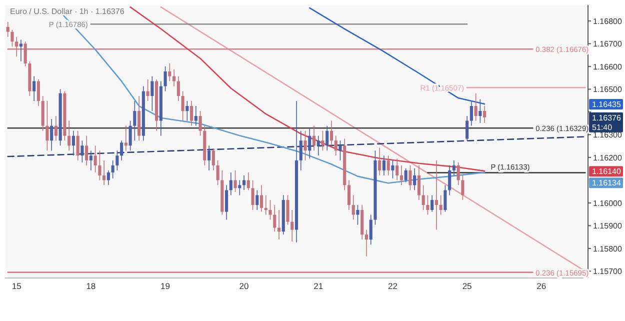 This screenshot has width=625, height=321. I want to click on text: 1.16435, so click(607, 104).